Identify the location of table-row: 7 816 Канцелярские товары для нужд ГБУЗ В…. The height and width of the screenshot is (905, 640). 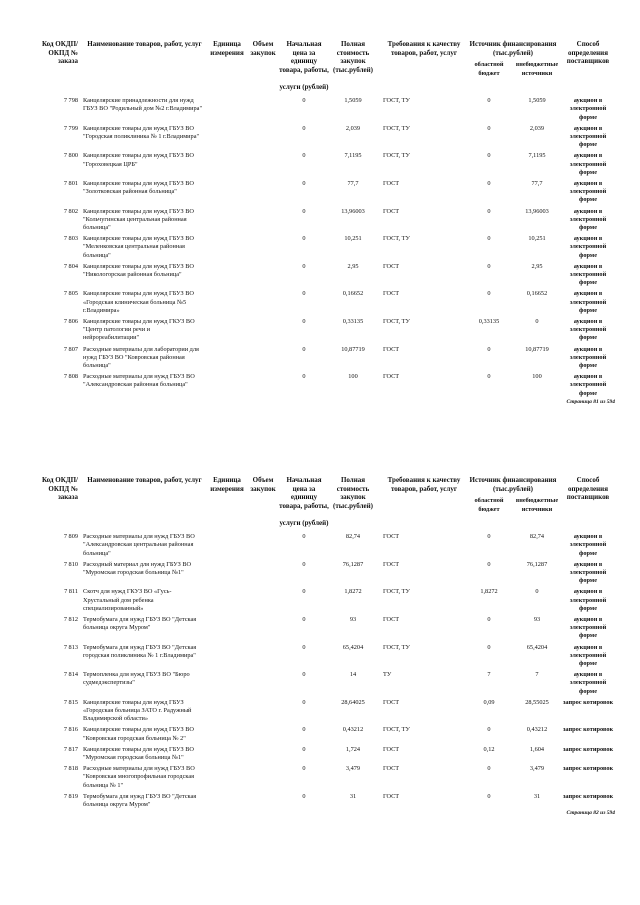
(327, 735).